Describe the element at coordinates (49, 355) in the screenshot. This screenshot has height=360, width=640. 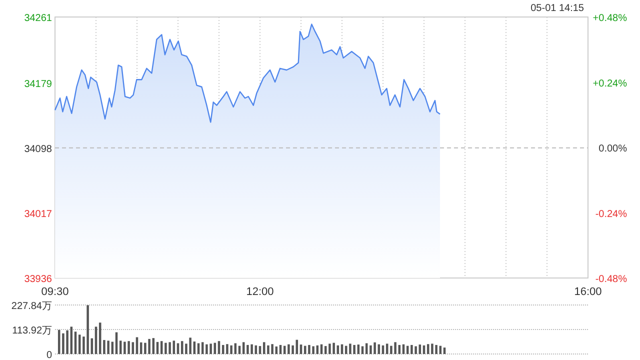
I see `y-tick-label: 0` at that location.